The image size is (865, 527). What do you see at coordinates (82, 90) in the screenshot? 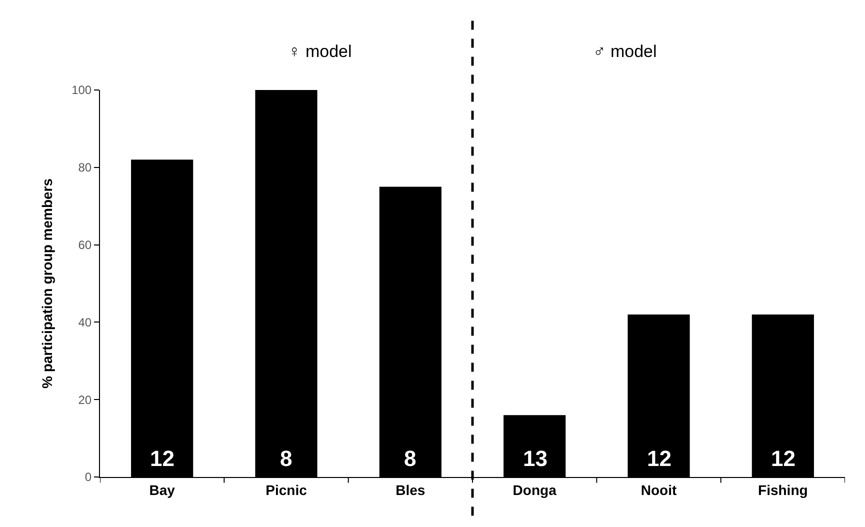
I see `y-tick-label: 100` at bounding box center [82, 90].